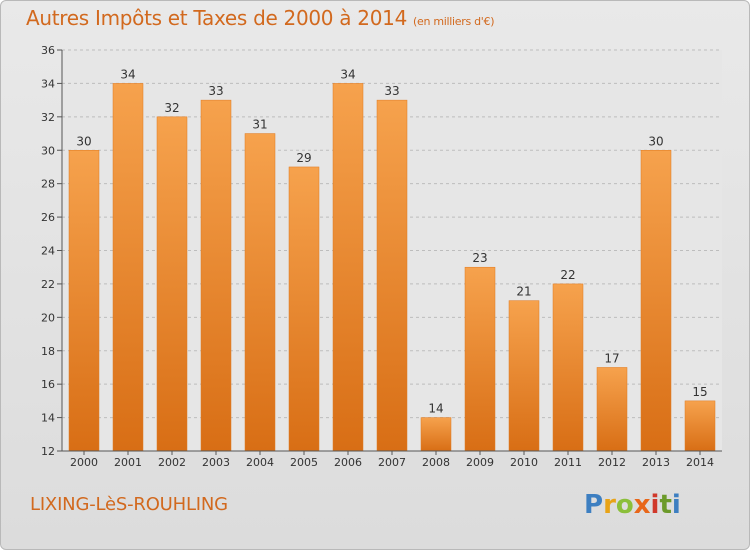  Describe the element at coordinates (479, 258) in the screenshot. I see `bar-value-label: 23` at that location.